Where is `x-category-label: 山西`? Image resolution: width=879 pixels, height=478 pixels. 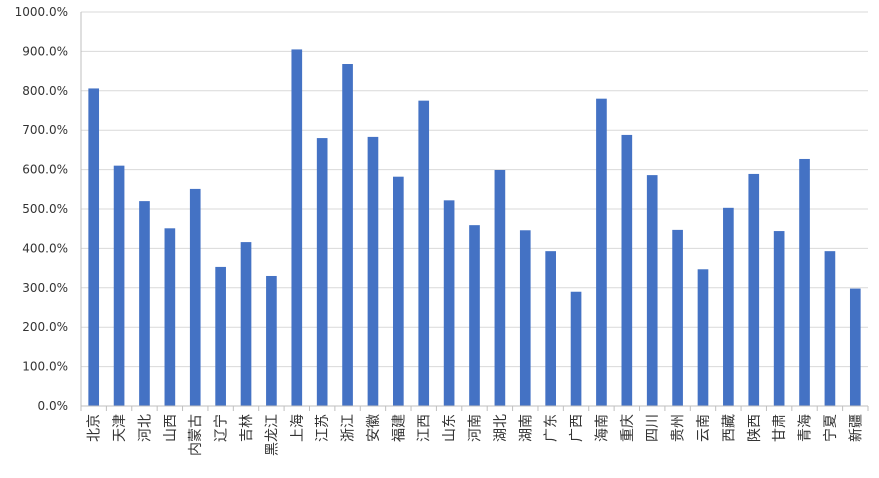
x-category-label: 山西 is located at coordinates (171, 428).